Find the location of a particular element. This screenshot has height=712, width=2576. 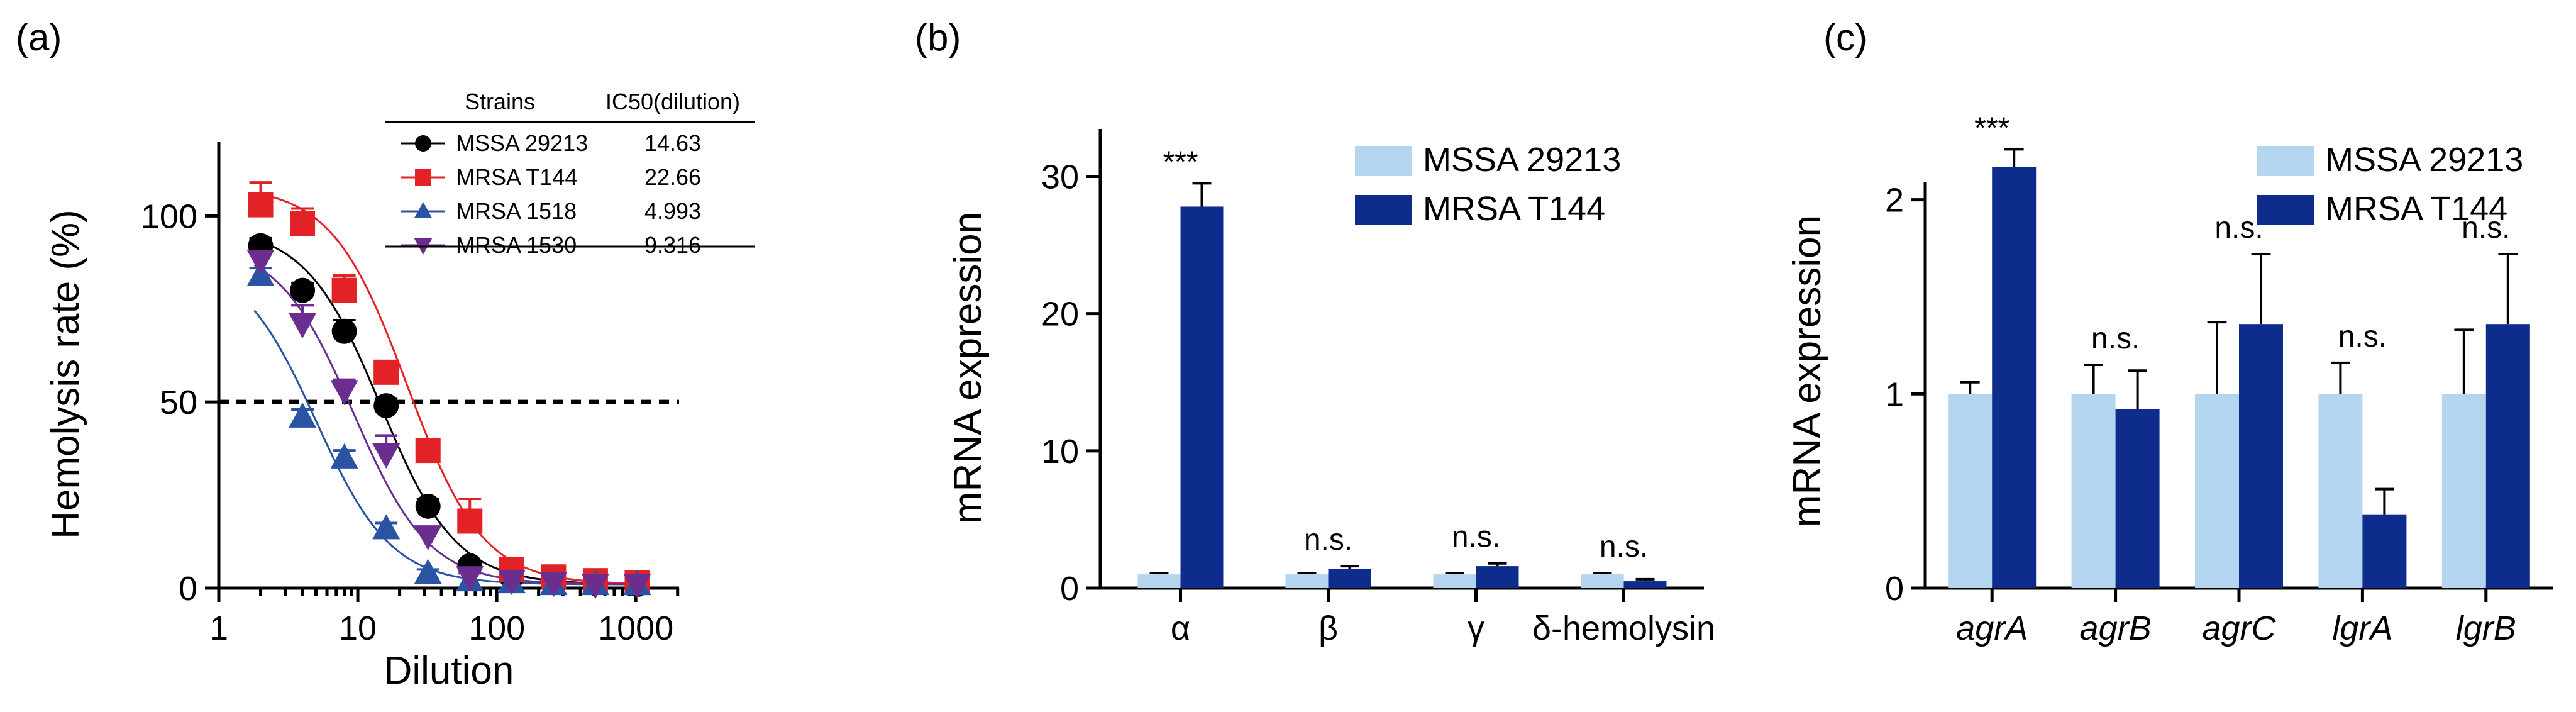

x-tick-label: 1 is located at coordinates (218, 628).